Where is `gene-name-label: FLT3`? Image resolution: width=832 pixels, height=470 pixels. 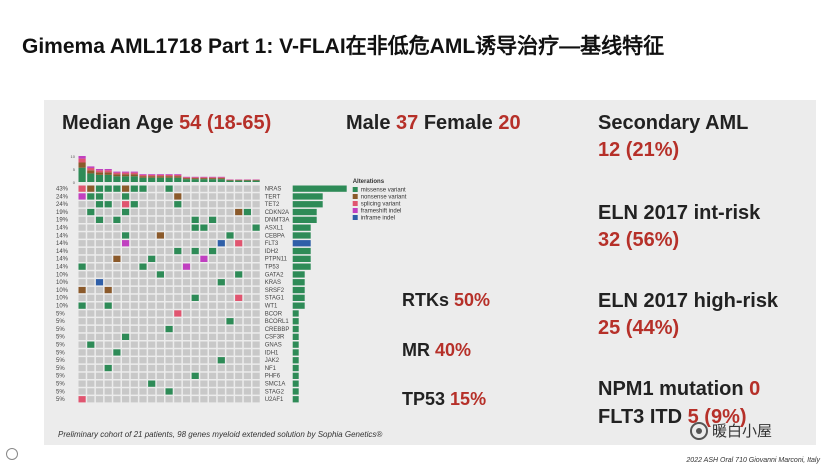 gene-name-label: FLT3 is located at coordinates (272, 244).